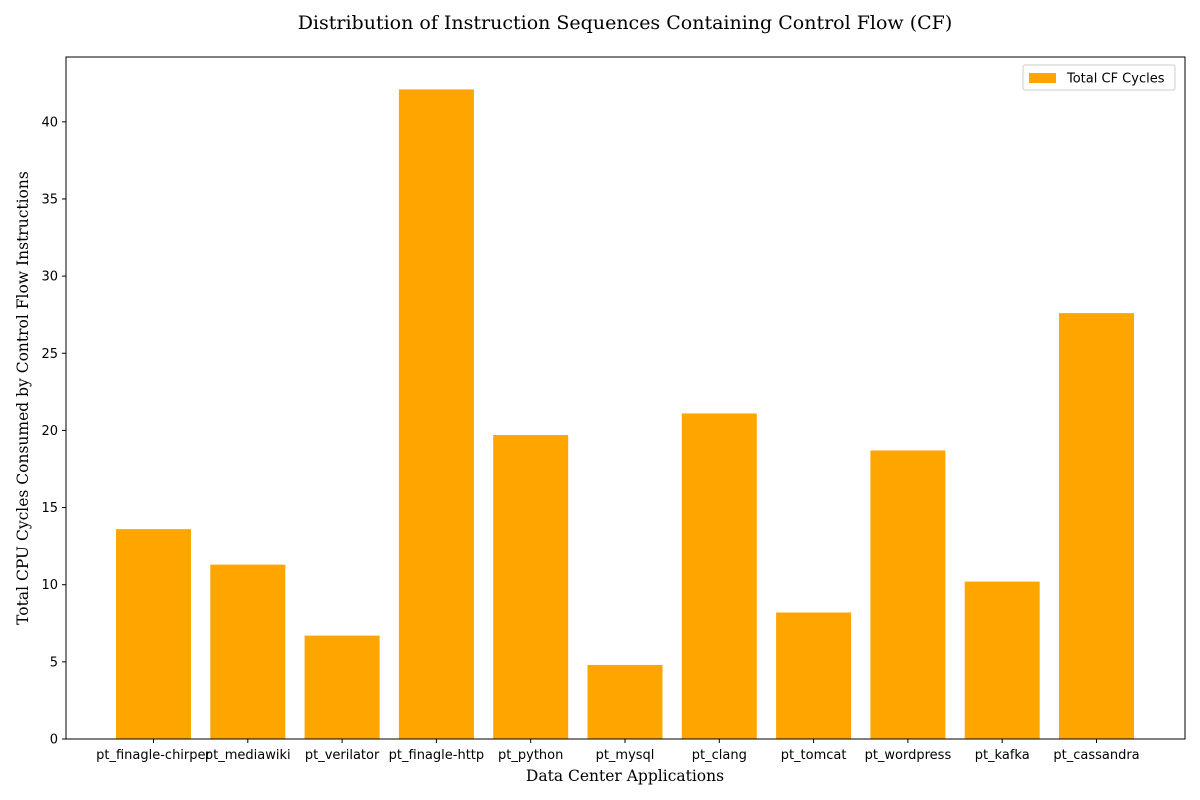 This screenshot has height=800, width=1200. What do you see at coordinates (436, 755) in the screenshot?
I see `x-tick-label: pt_finagle-http` at bounding box center [436, 755].